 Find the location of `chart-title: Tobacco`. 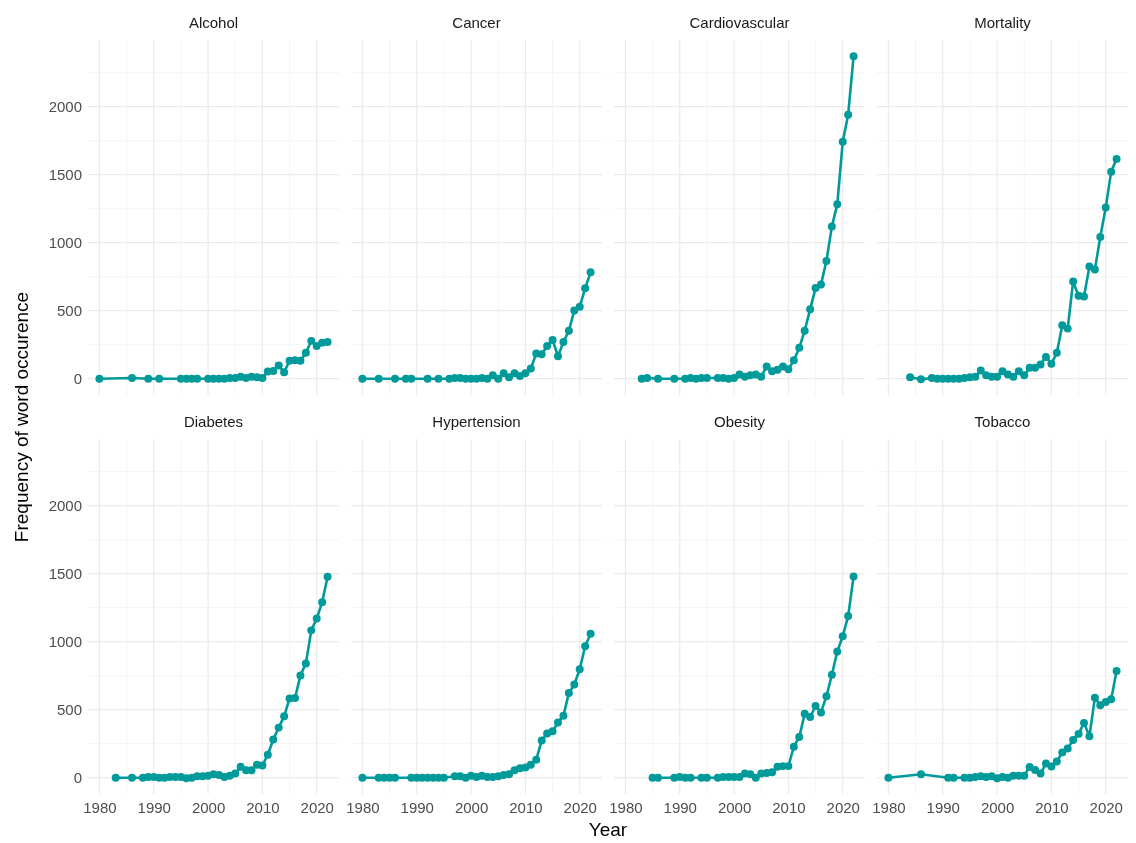

chart-title: Tobacco is located at coordinates (1002, 421).